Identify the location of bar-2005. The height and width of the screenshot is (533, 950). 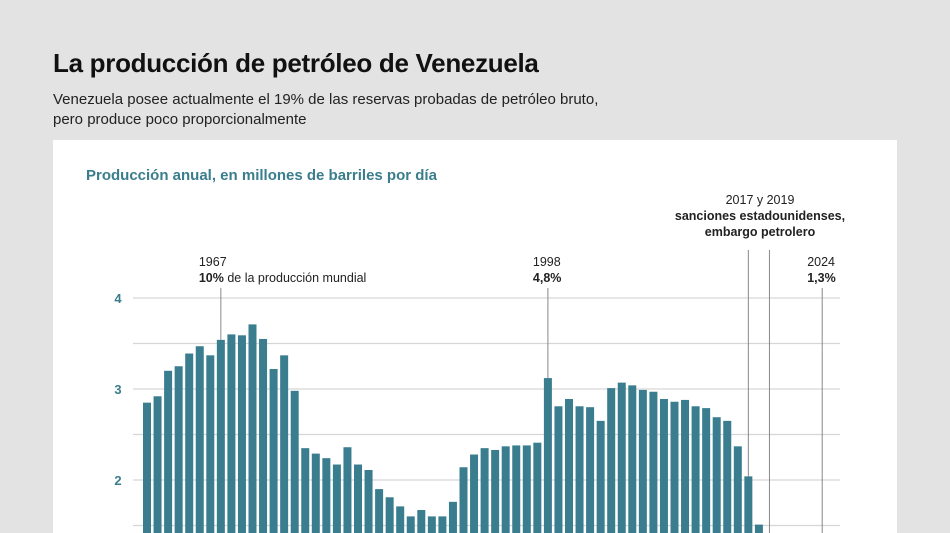
(621, 457).